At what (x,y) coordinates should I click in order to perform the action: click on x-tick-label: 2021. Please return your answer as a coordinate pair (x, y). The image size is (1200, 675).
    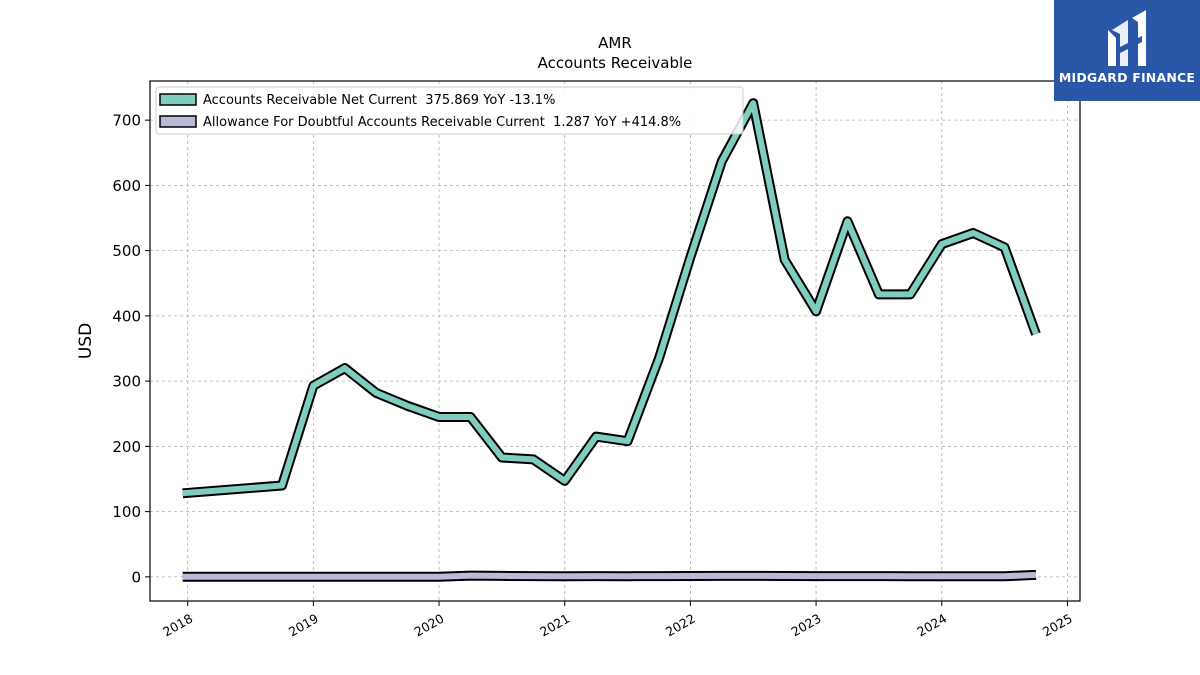
    Looking at the image, I should click on (554, 625).